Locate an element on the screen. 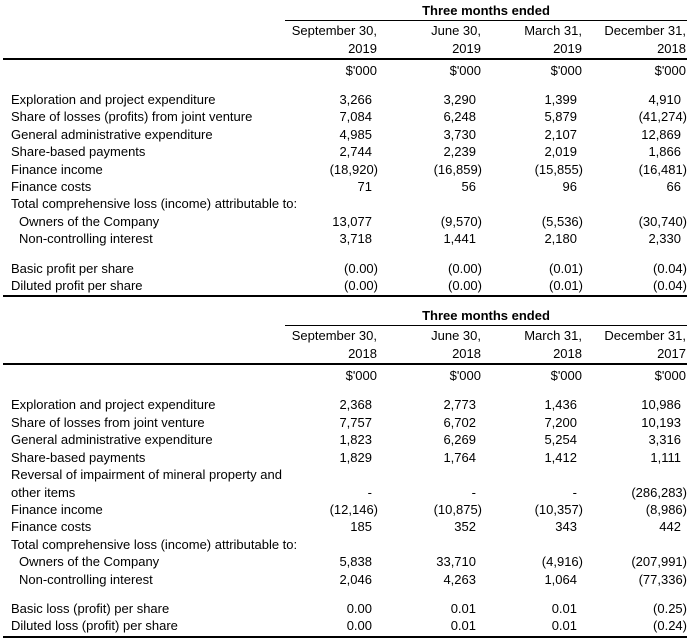  cell-value: 1,399 is located at coordinates (560, 99).